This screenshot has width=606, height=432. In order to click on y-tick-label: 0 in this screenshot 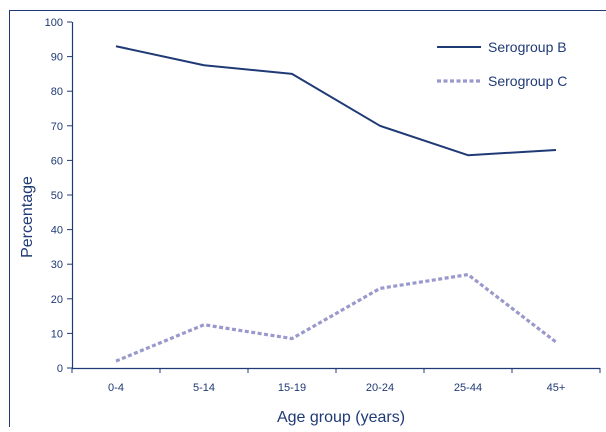, I will do `click(60, 369)`.